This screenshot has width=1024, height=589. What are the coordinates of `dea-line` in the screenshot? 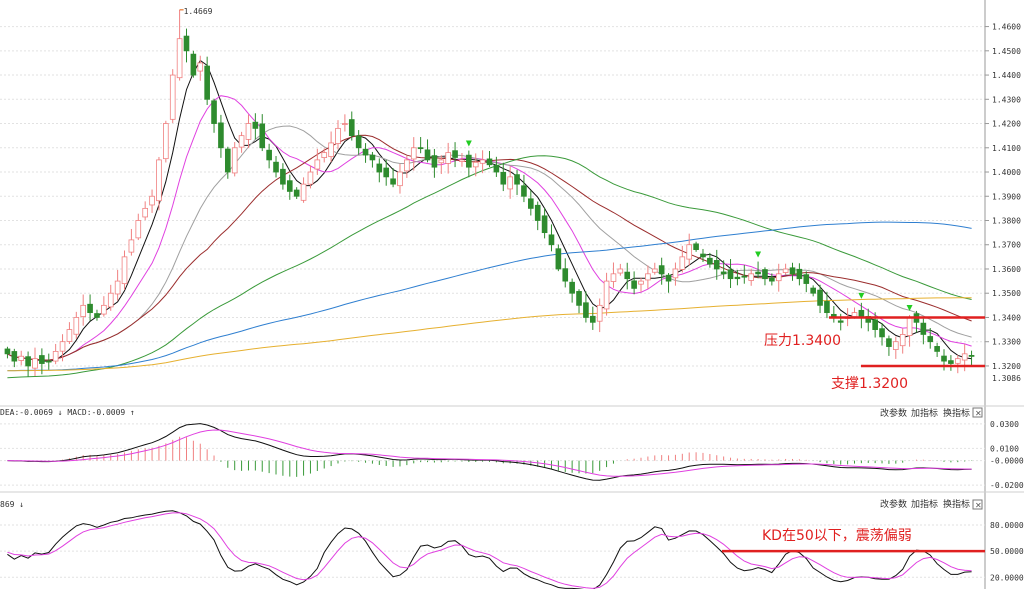 It's located at (489, 453).